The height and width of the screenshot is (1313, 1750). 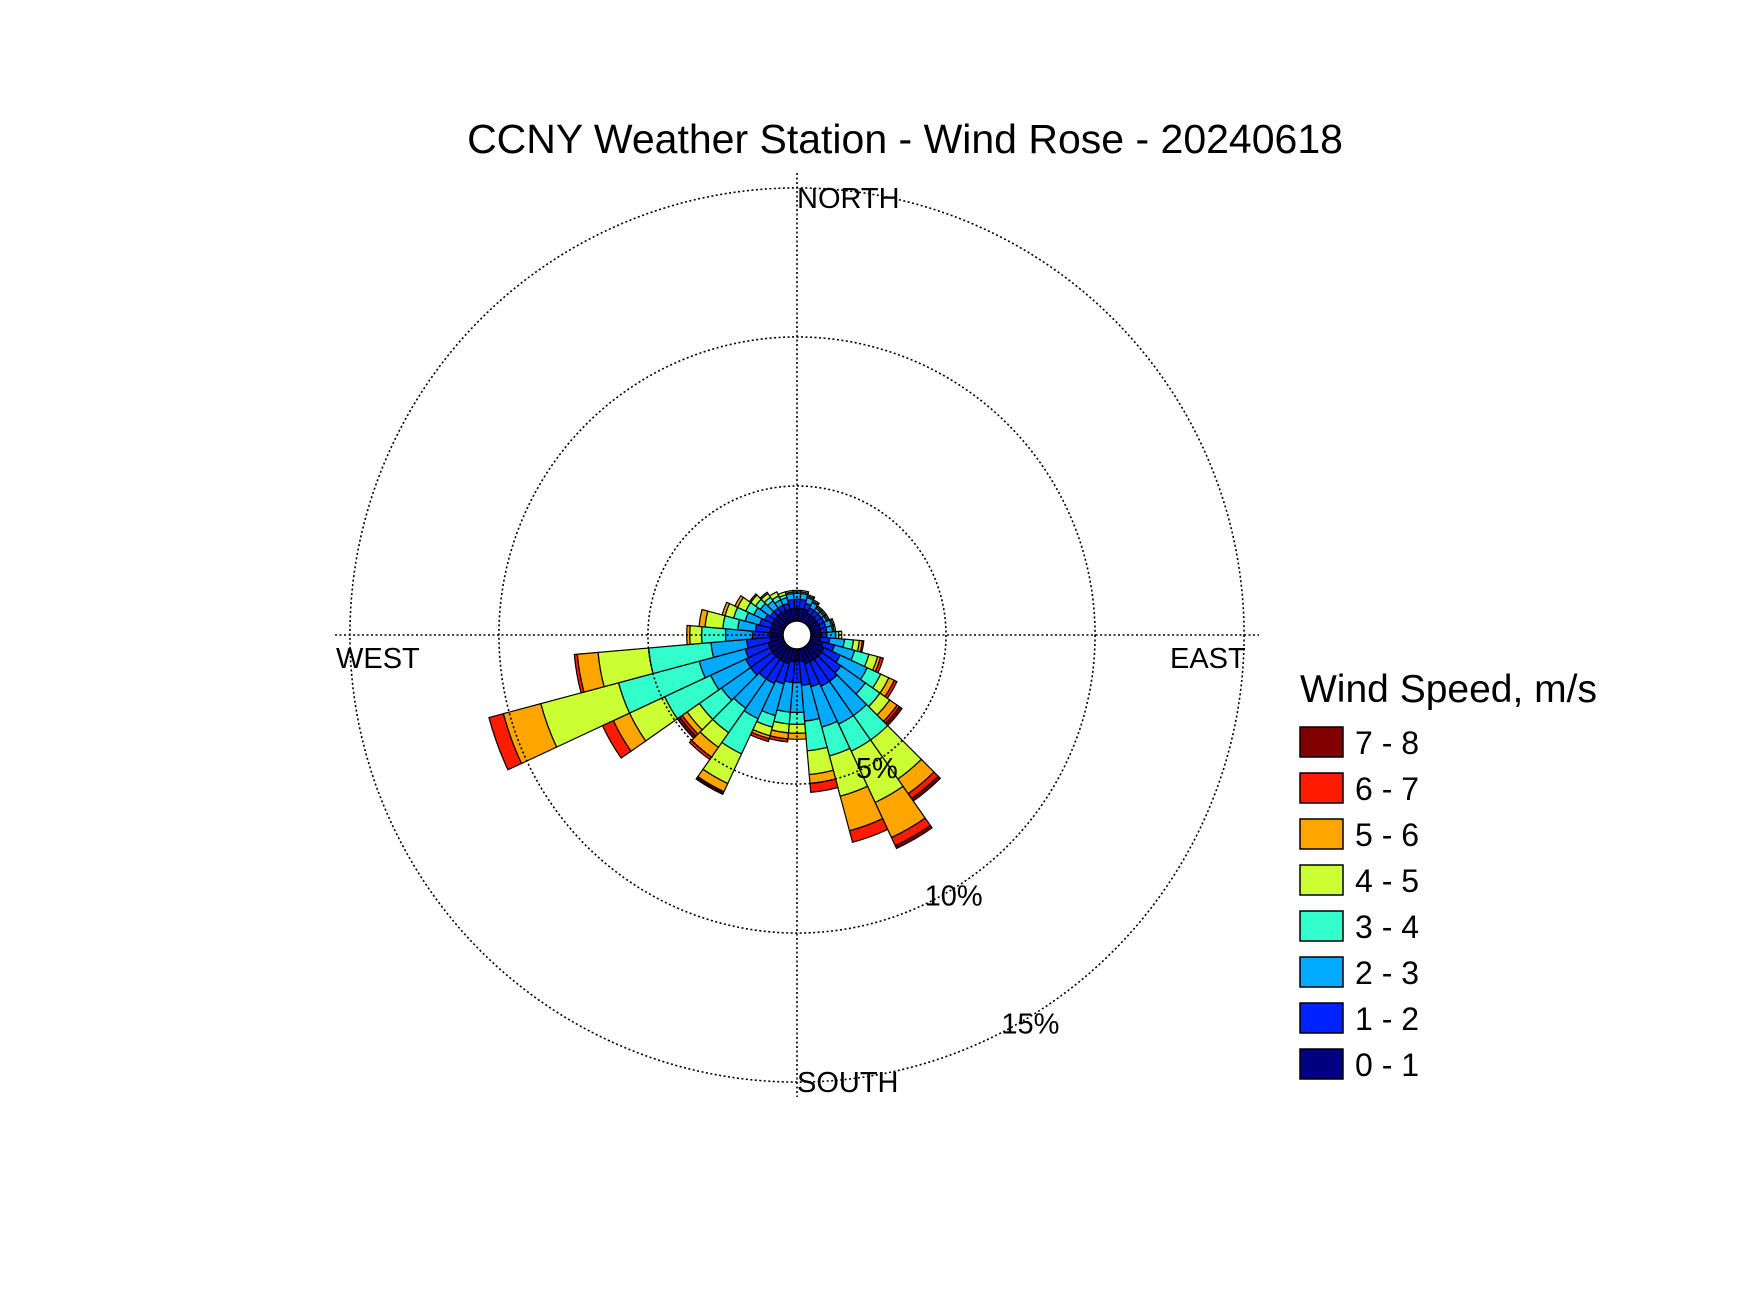 What do you see at coordinates (1387, 881) in the screenshot?
I see `legend-label-4-5: 4 - 5` at bounding box center [1387, 881].